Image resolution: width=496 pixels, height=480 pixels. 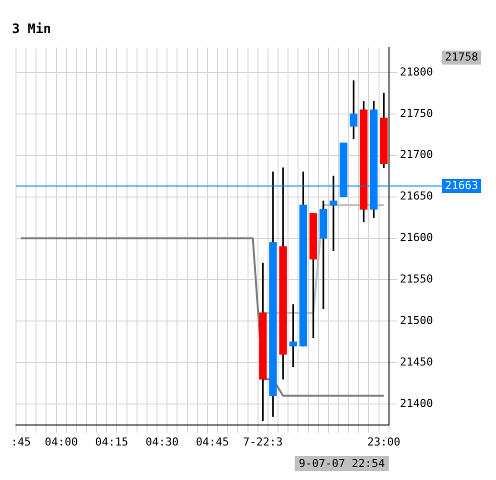 I want to click on y-tick-label: 21750, so click(x=417, y=113).